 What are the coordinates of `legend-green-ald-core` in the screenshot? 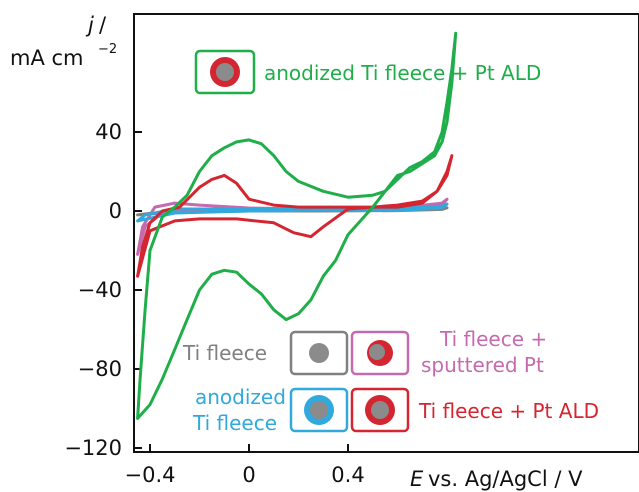 It's located at (225, 72).